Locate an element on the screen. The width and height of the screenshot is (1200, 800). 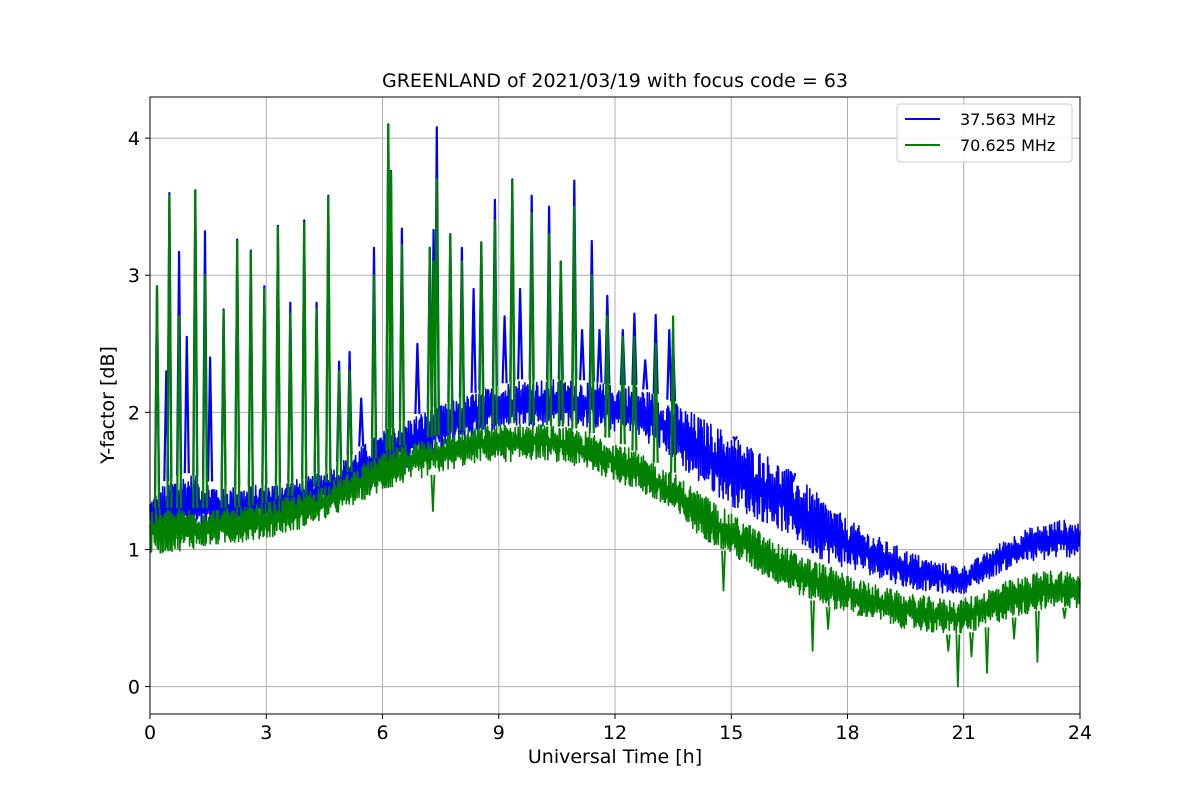
x-tick-label: 9 is located at coordinates (499, 733).